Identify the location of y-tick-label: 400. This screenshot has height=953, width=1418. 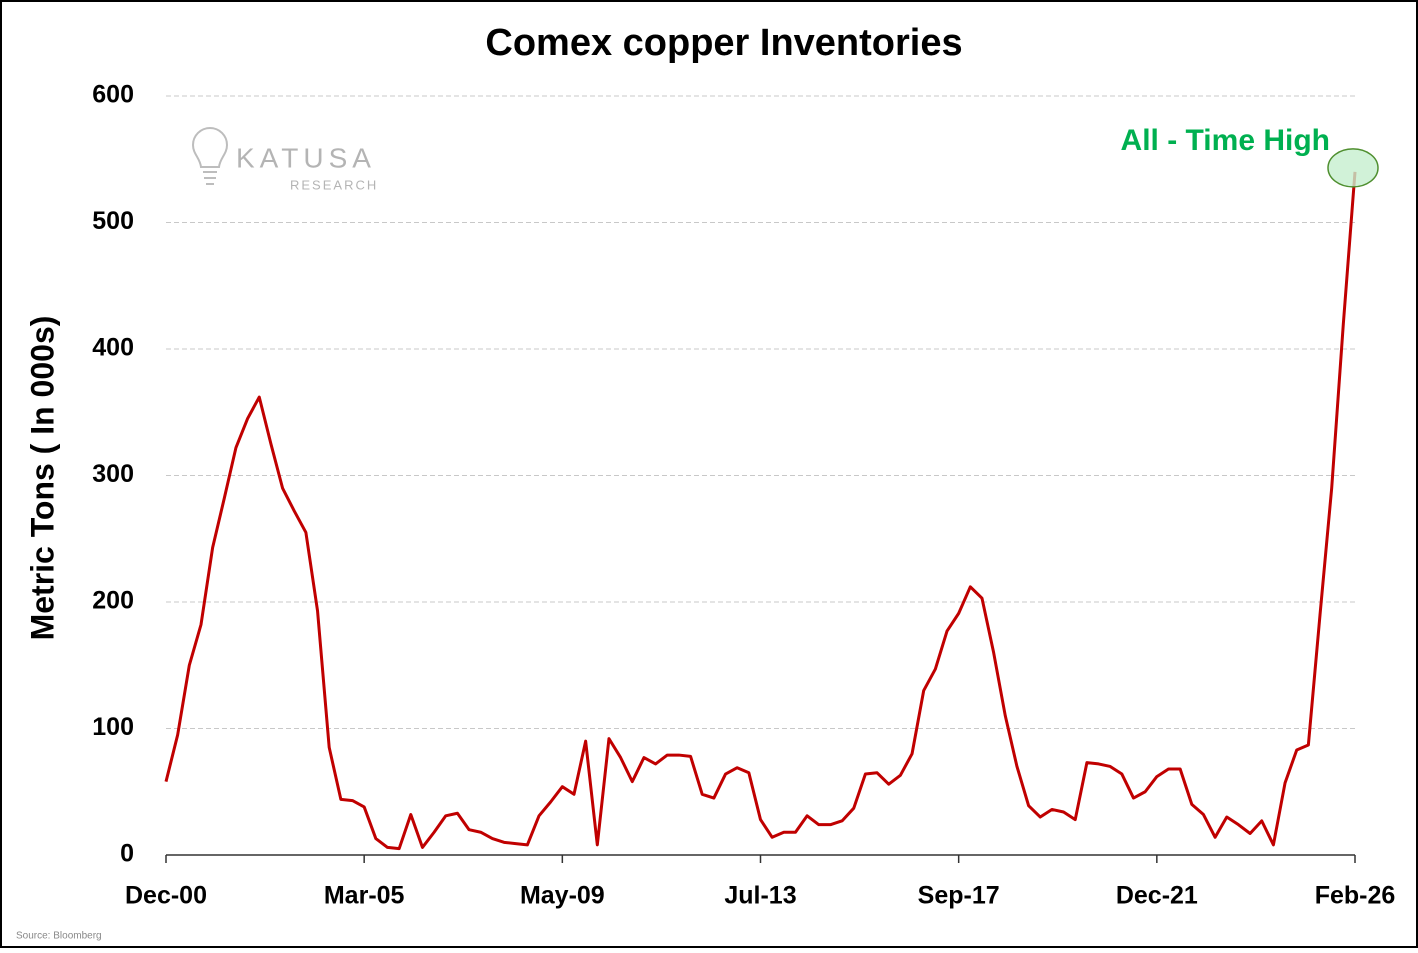
(113, 348).